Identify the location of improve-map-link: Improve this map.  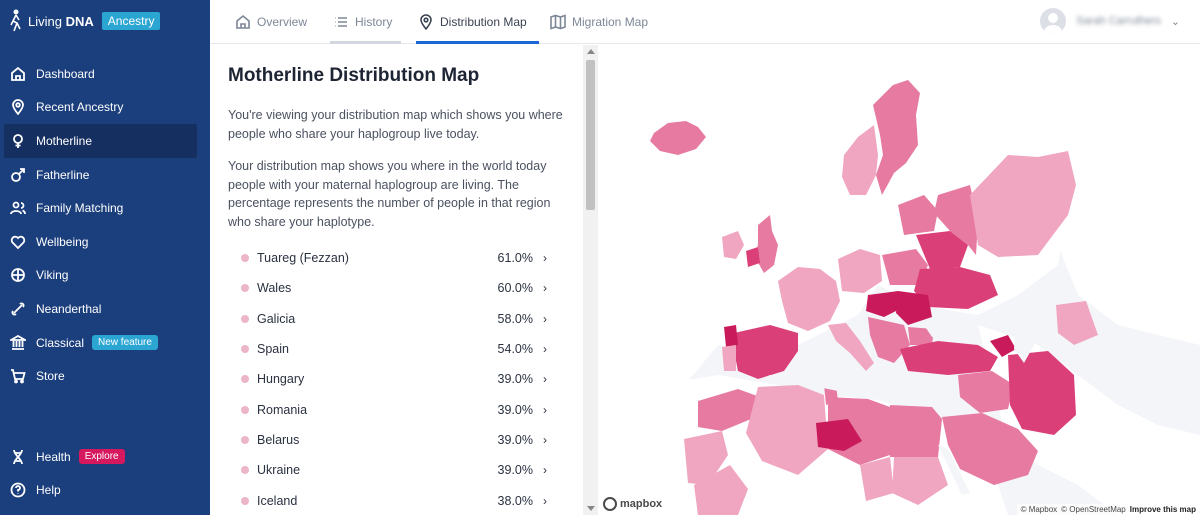
(1162, 509).